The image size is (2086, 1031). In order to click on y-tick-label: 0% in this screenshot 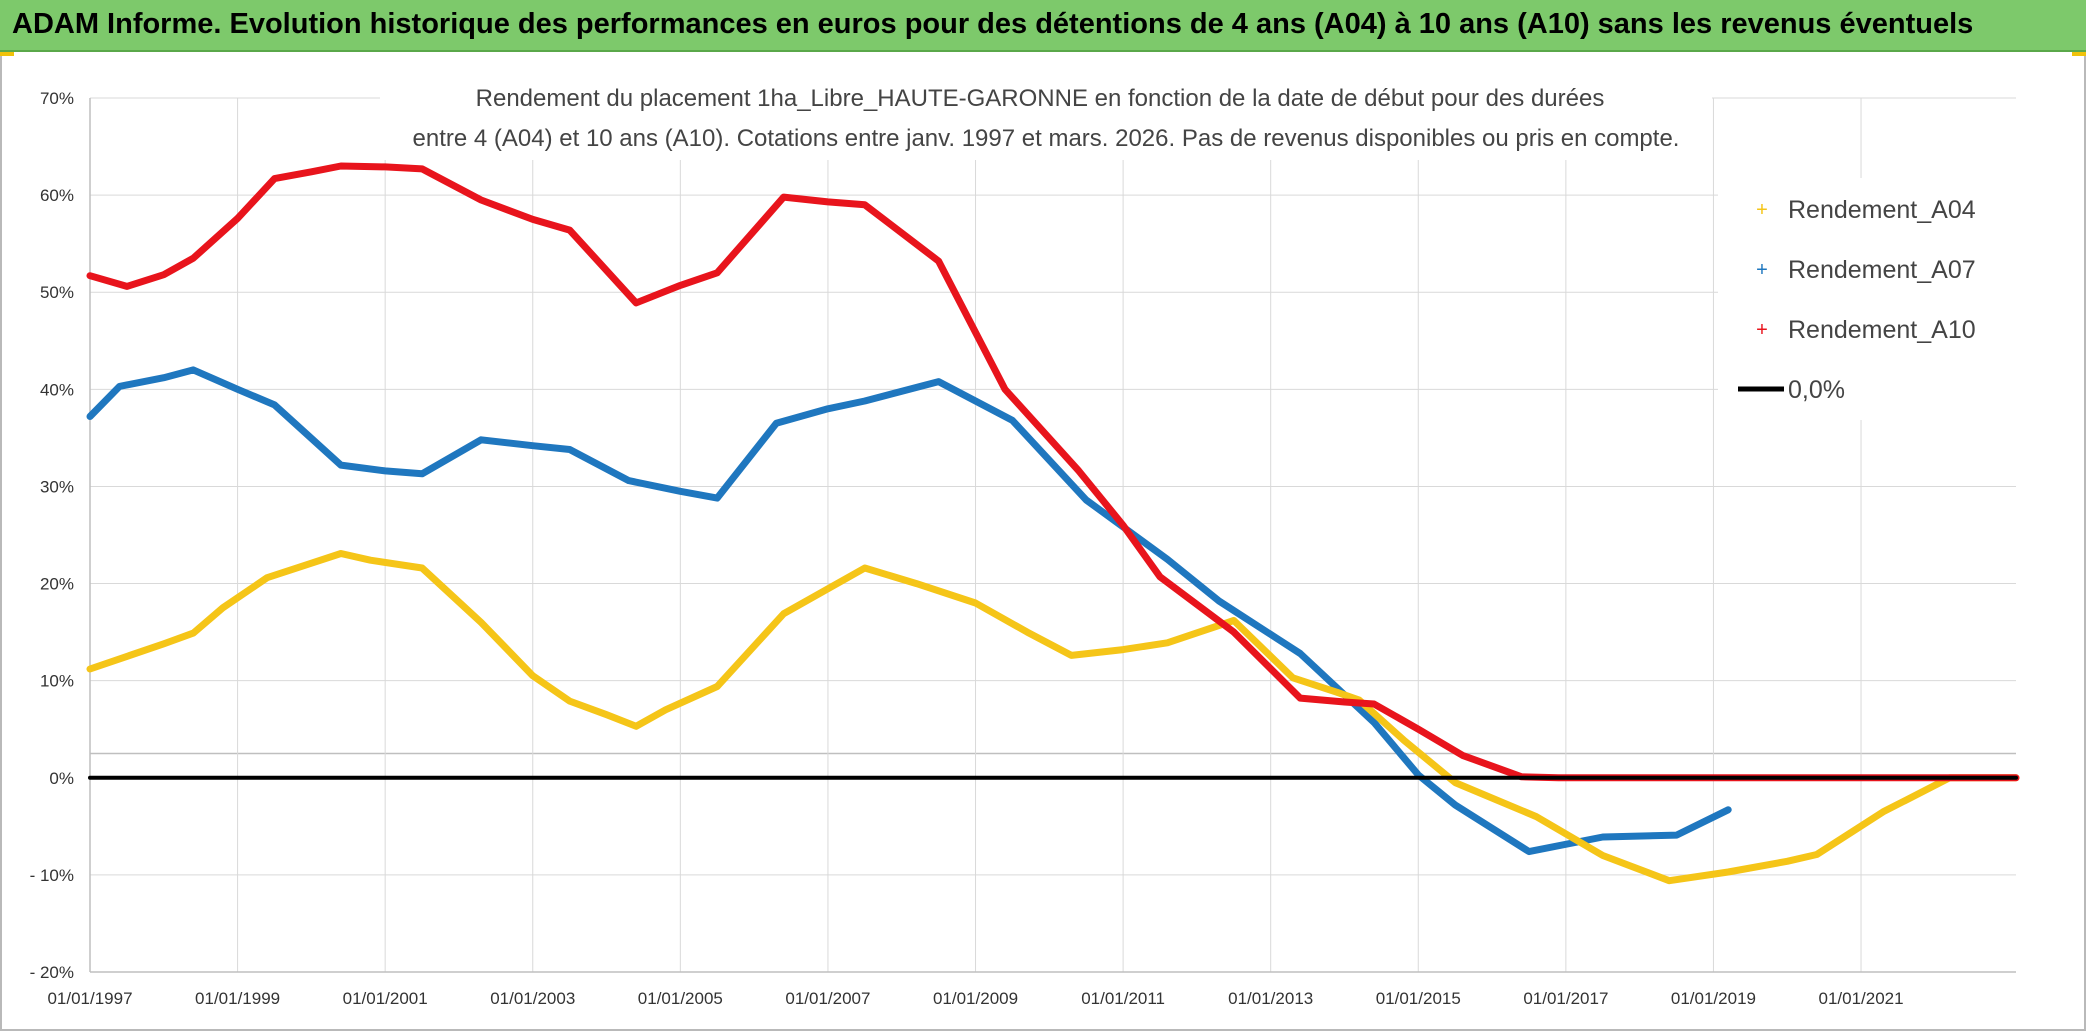, I will do `click(61, 778)`.